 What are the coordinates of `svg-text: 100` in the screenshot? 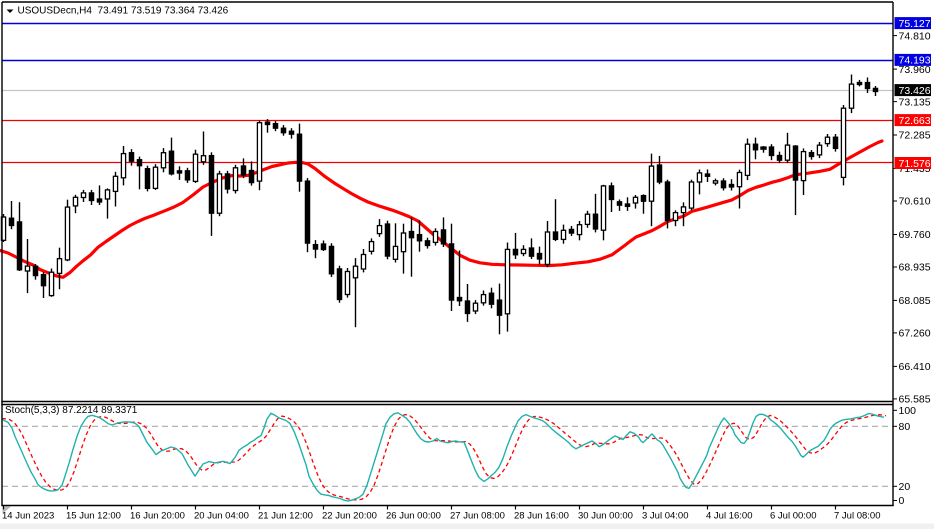 It's located at (908, 411).